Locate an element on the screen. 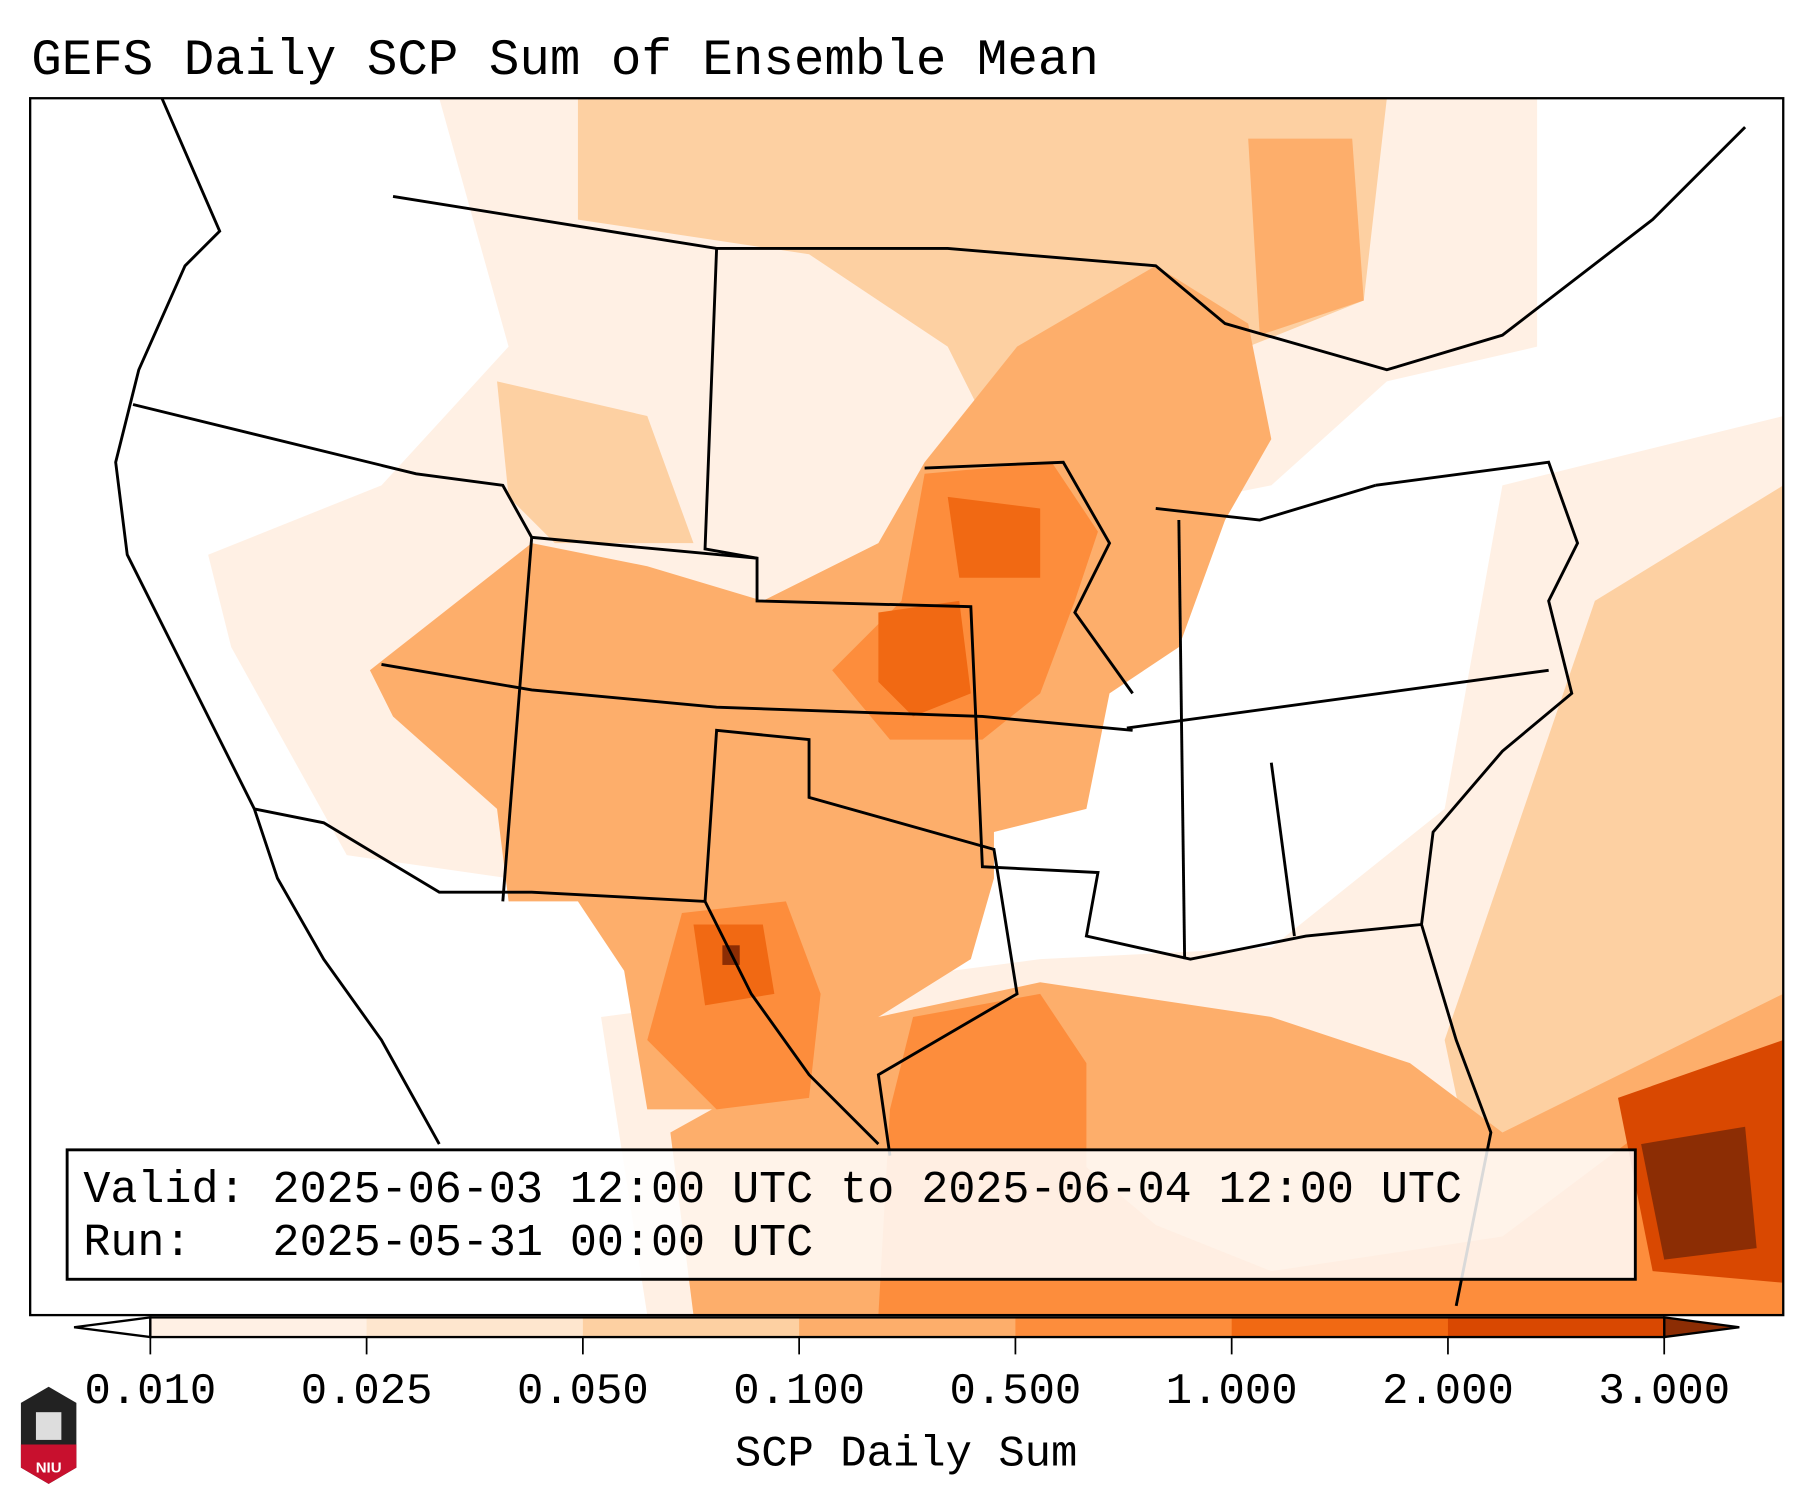  colorbar-tick-label: 0.025 is located at coordinates (367, 1392).